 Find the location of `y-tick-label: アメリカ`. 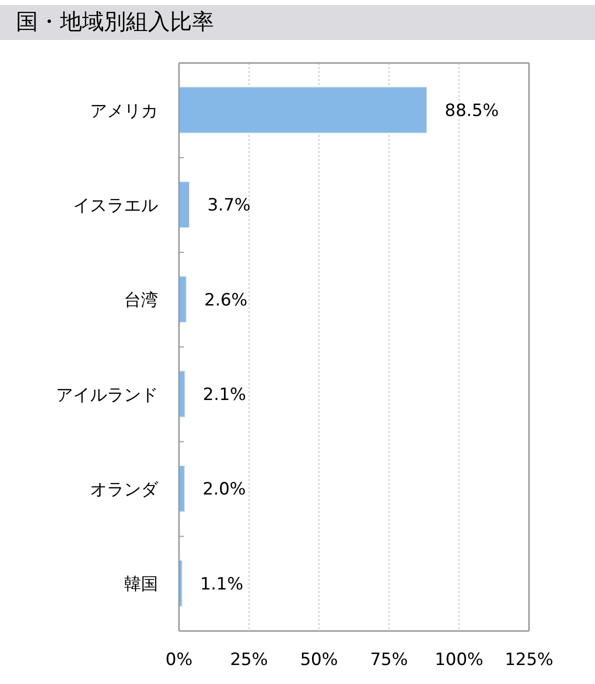

y-tick-label: アメリカ is located at coordinates (124, 111).